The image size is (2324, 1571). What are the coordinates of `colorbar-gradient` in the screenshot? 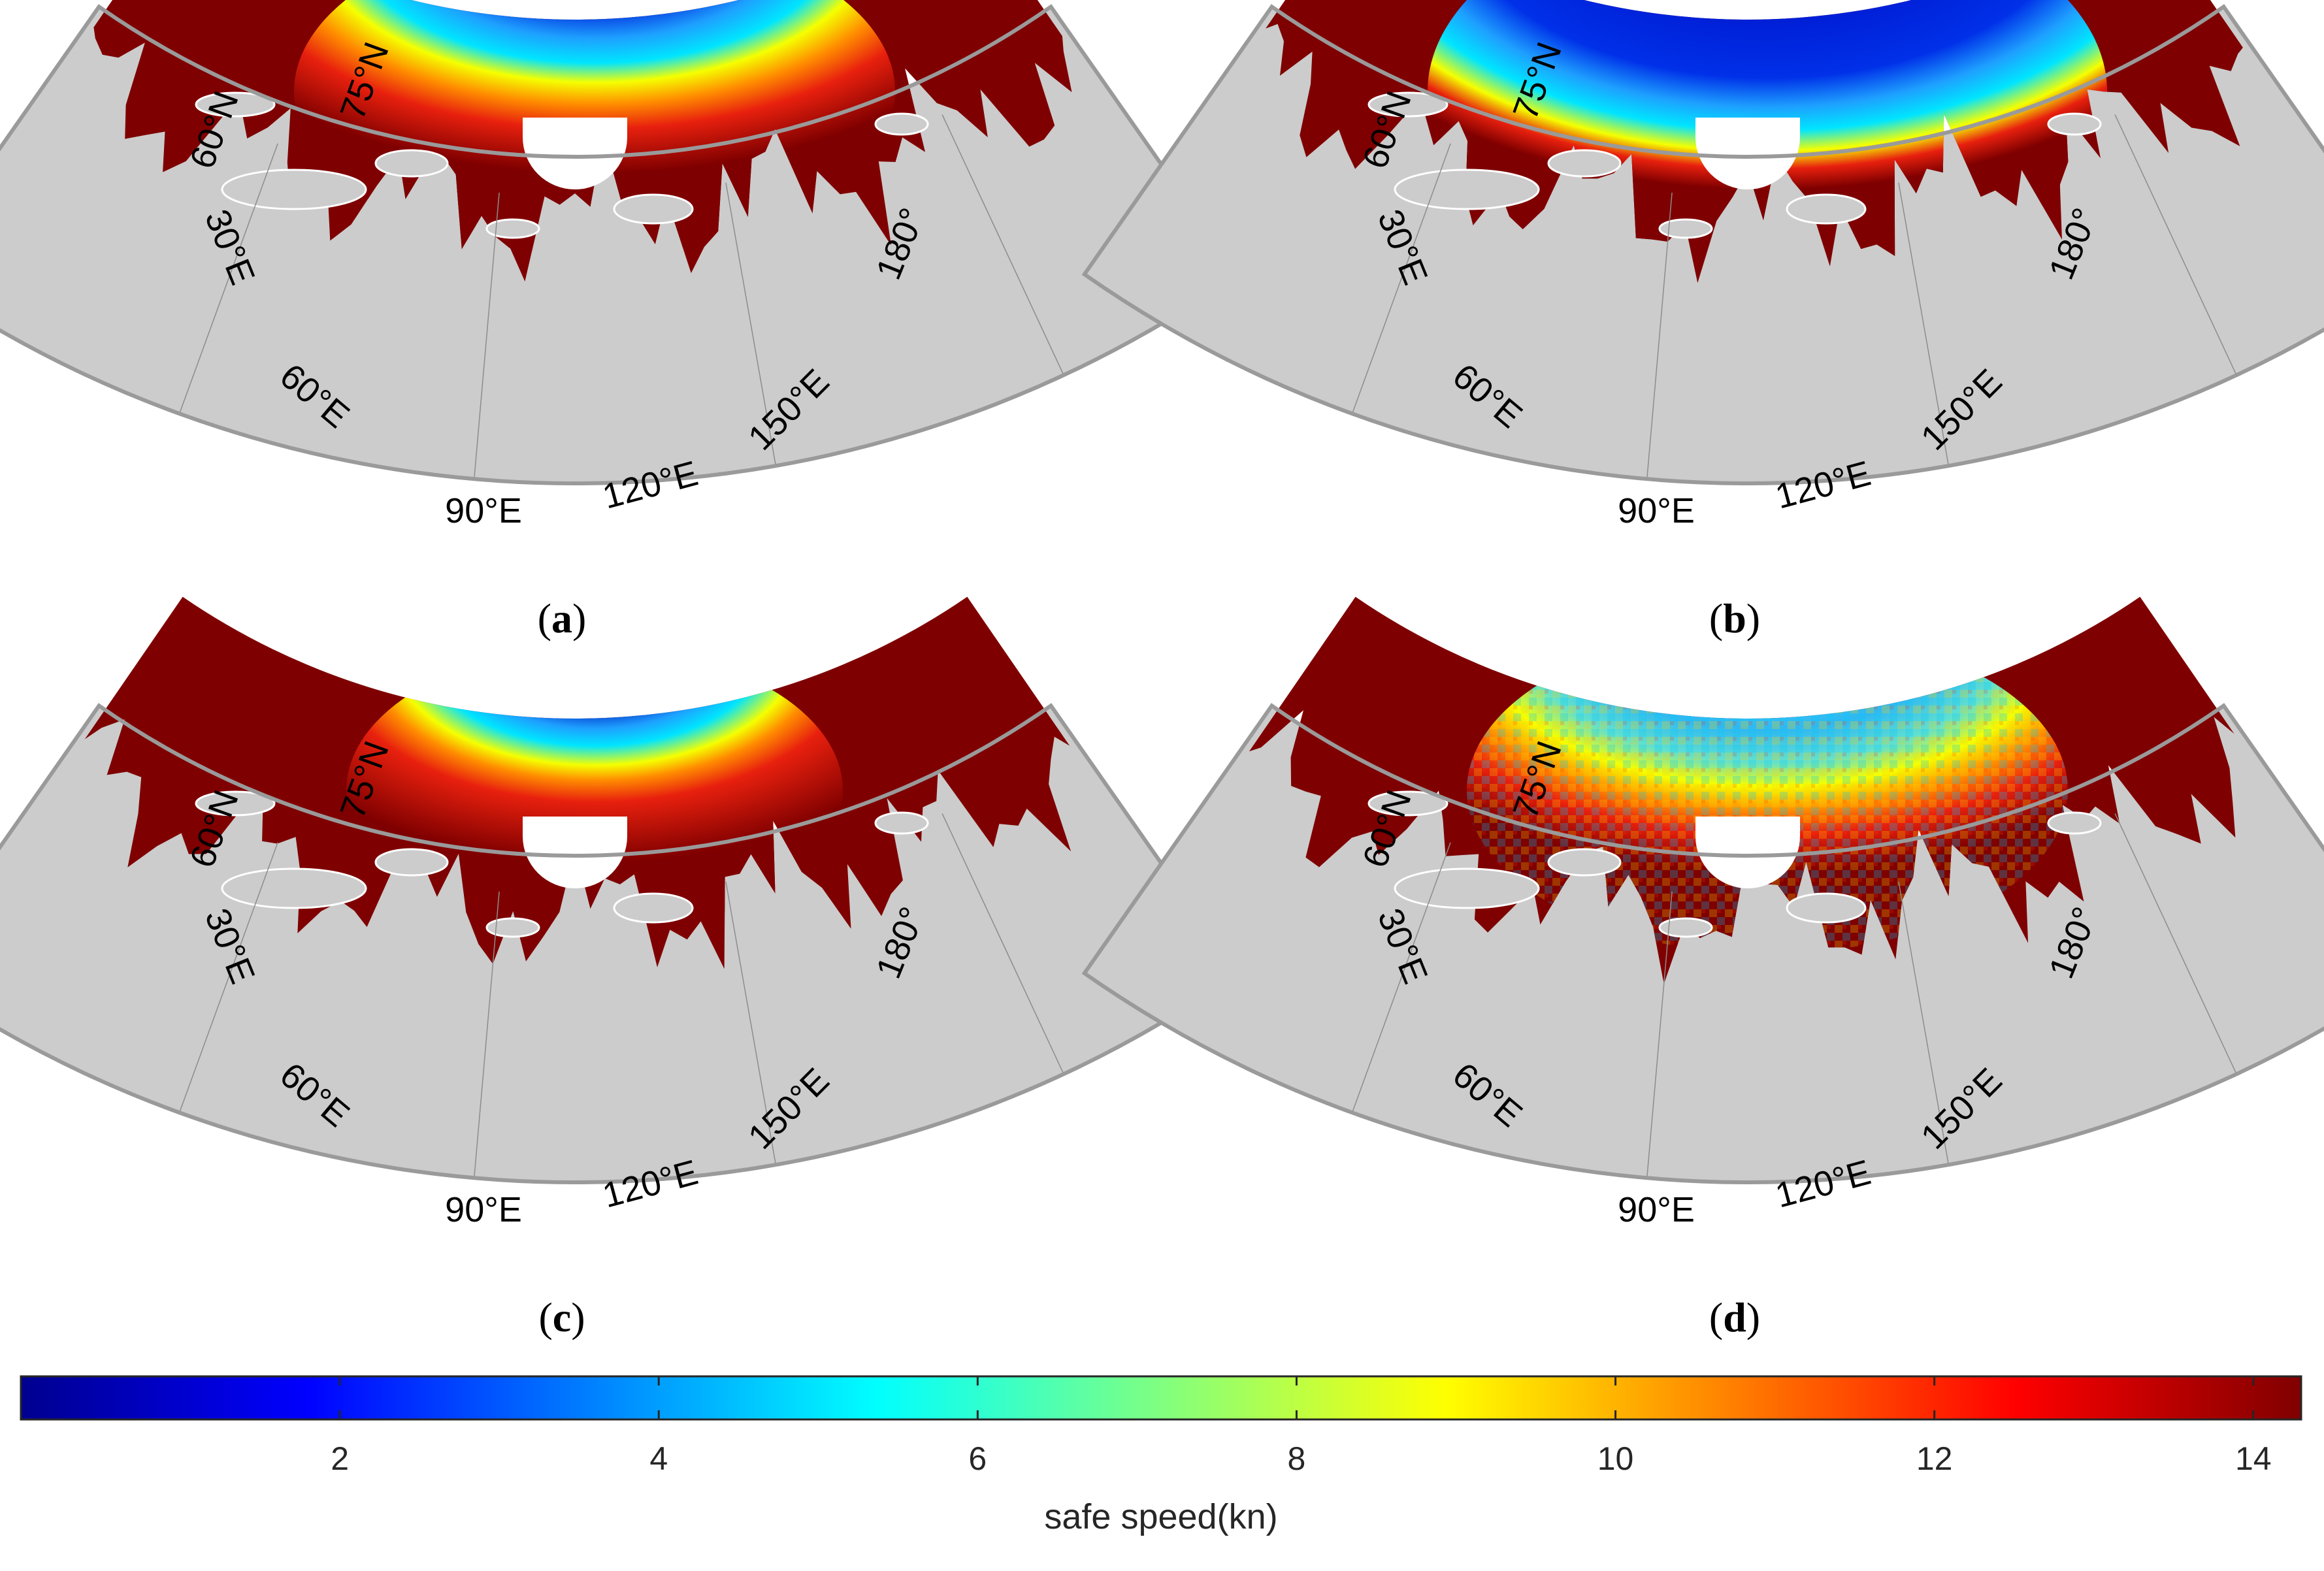 It's located at (1161, 1398).